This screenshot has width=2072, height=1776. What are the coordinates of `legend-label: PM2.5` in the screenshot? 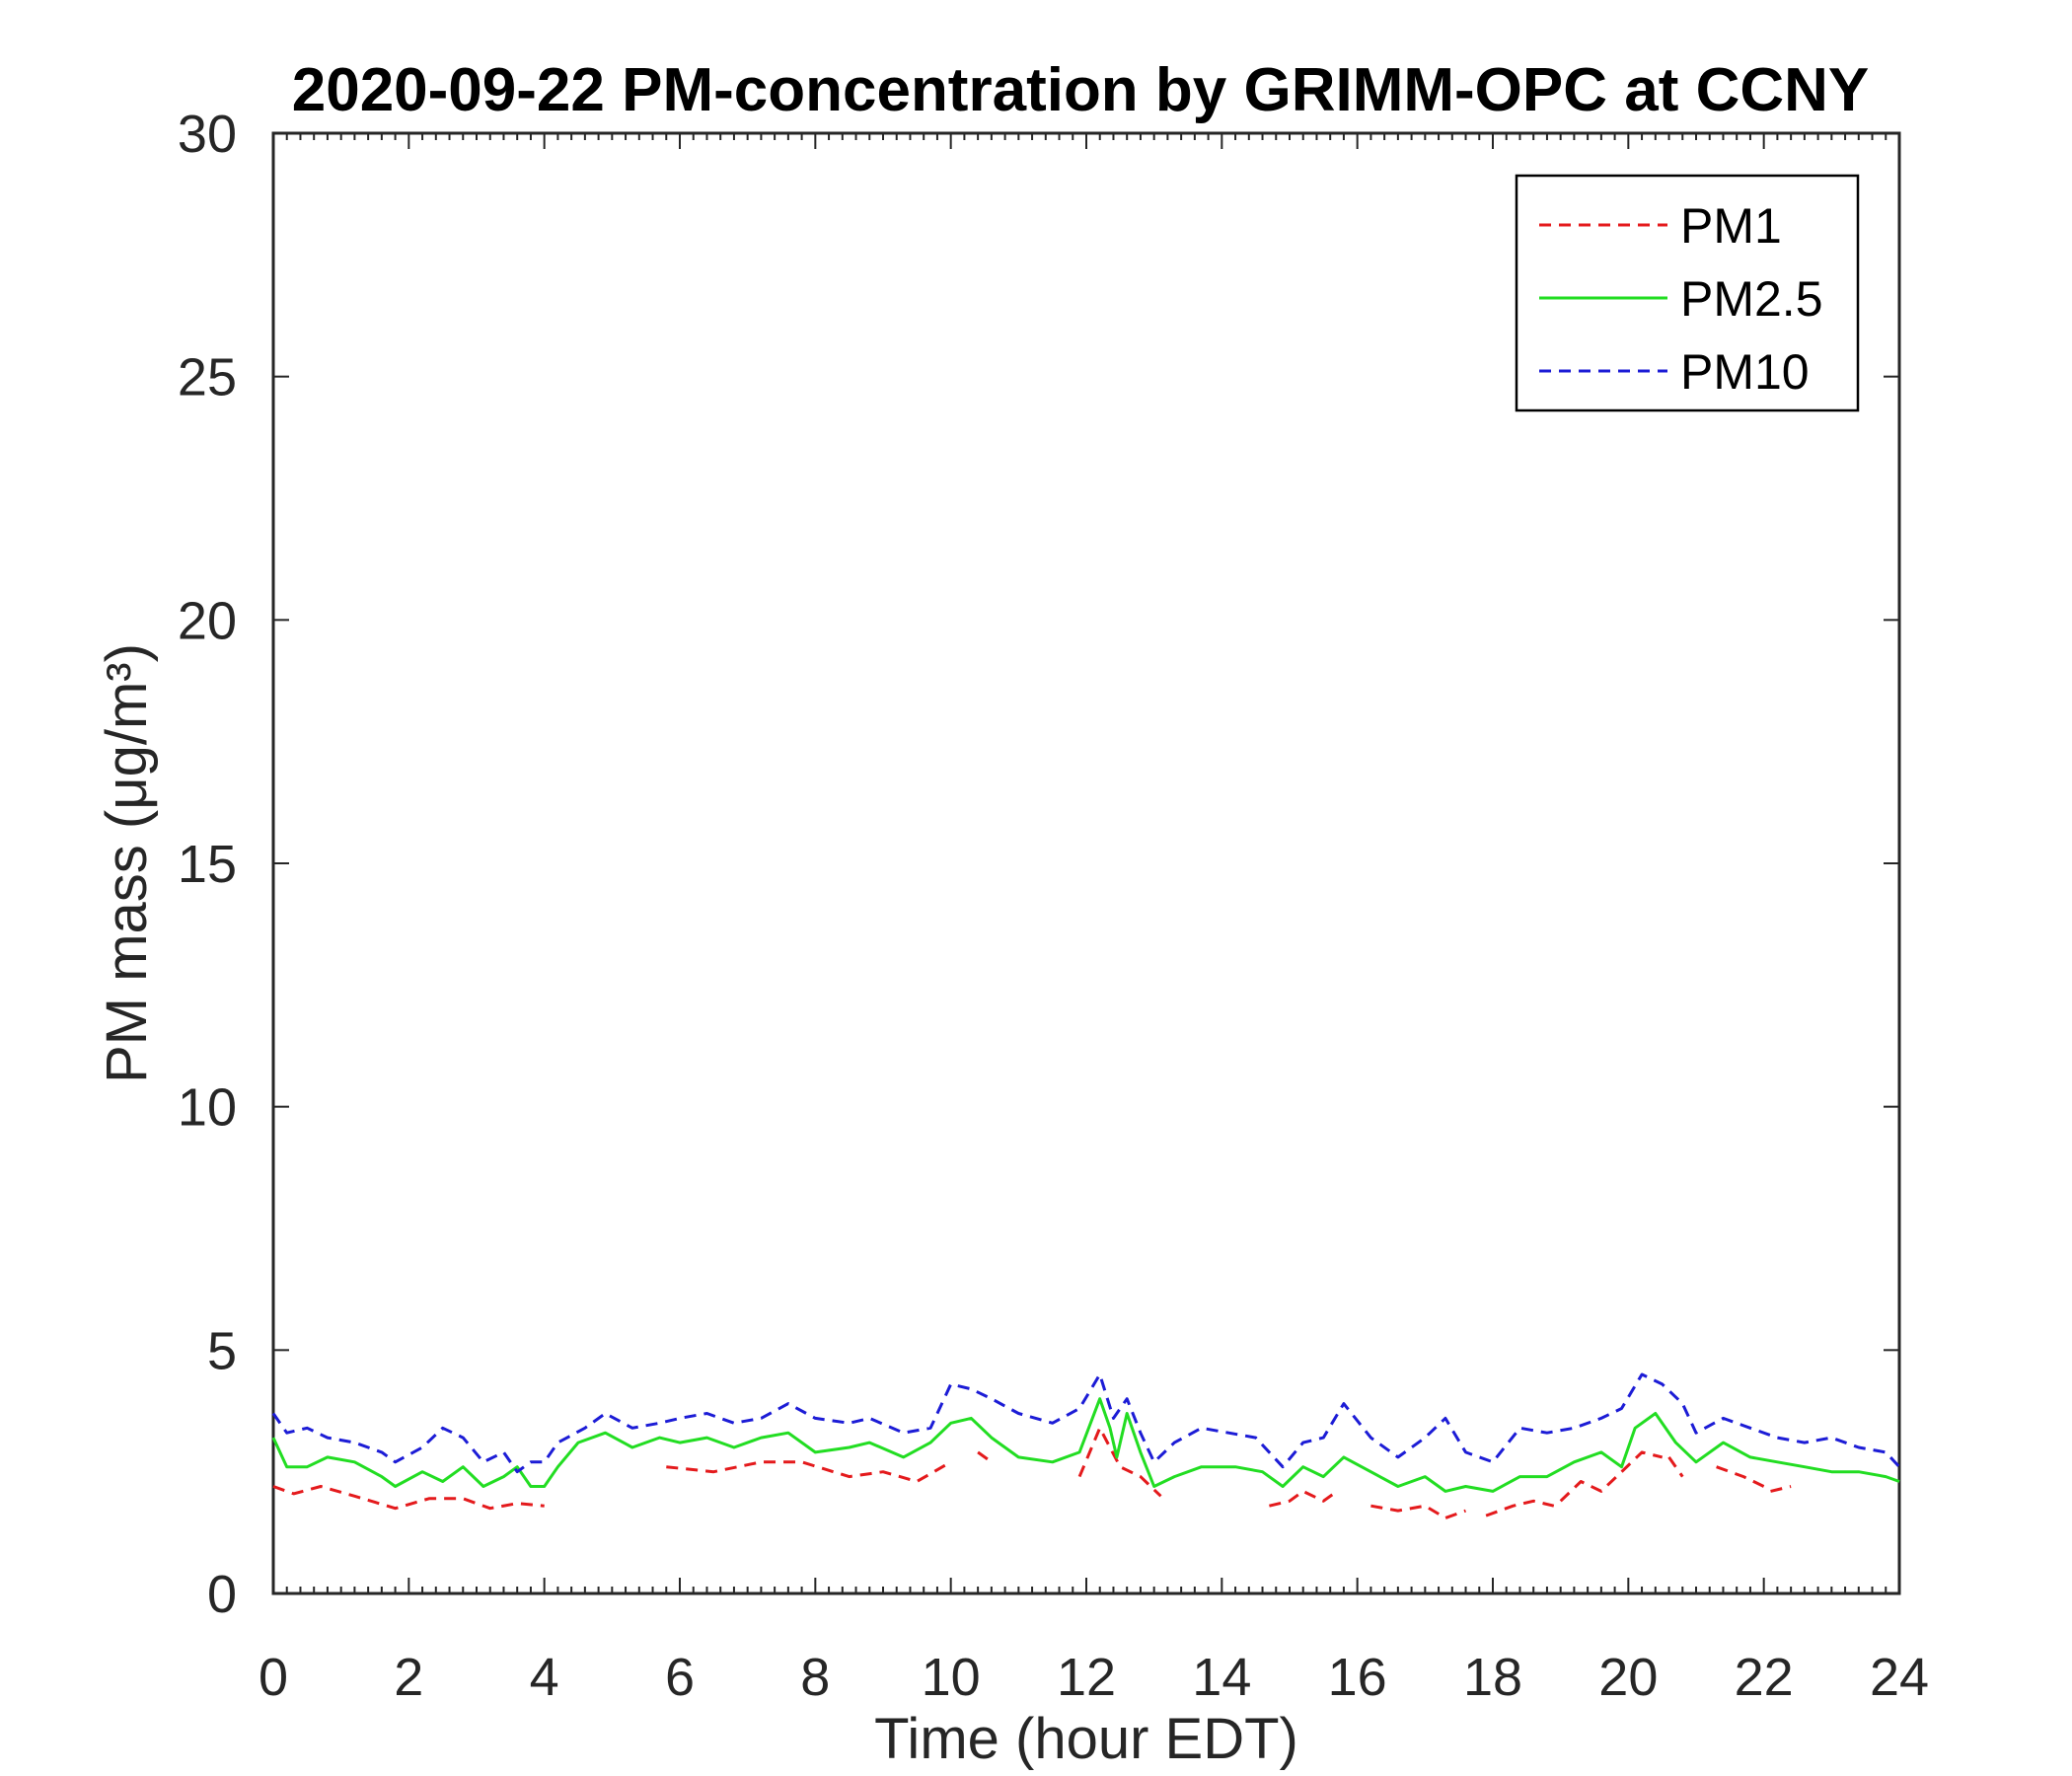 It's located at (1751, 299).